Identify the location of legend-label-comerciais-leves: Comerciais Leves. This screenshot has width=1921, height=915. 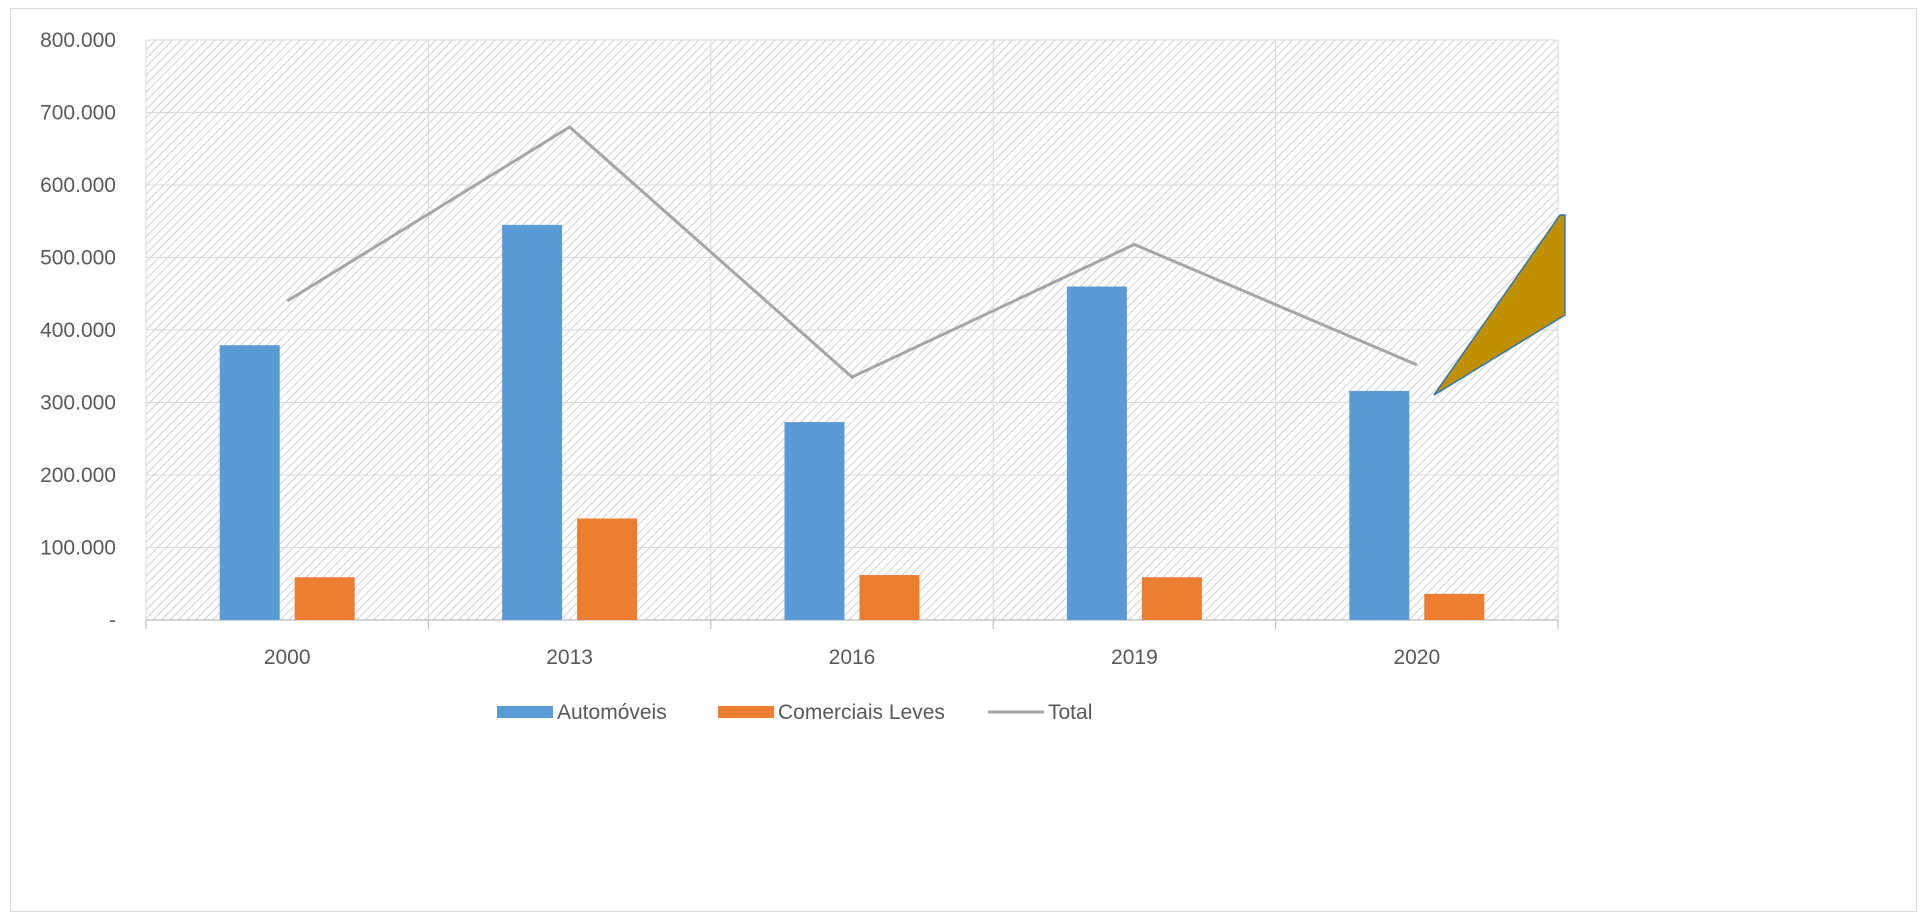
(861, 712).